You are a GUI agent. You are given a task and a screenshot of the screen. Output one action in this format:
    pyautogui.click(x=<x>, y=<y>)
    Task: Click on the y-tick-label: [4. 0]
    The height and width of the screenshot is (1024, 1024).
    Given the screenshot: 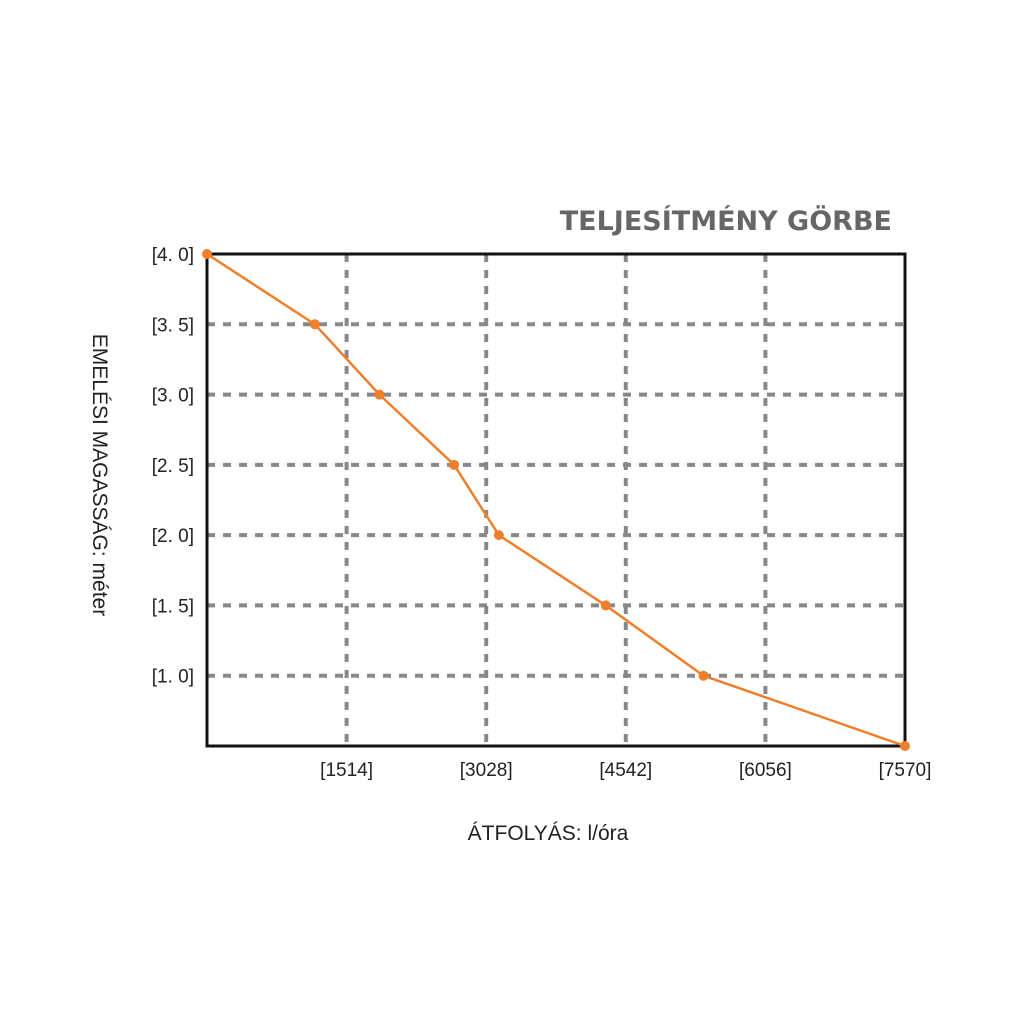 What is the action you would take?
    pyautogui.click(x=173, y=255)
    